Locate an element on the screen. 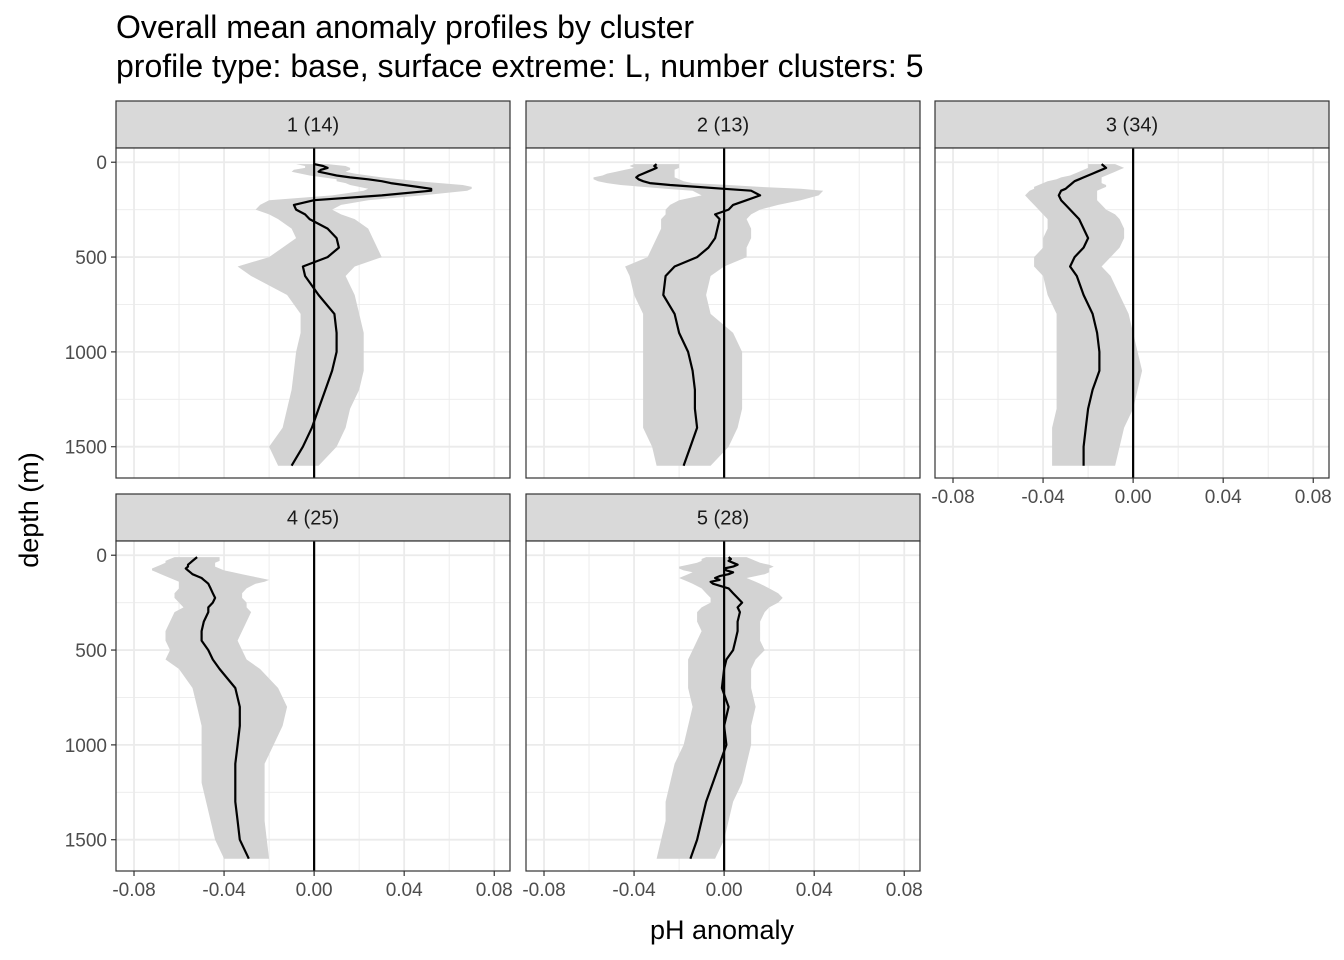 This screenshot has width=1344, height=960. x-axis-title: pH anomaly is located at coordinates (722, 930).